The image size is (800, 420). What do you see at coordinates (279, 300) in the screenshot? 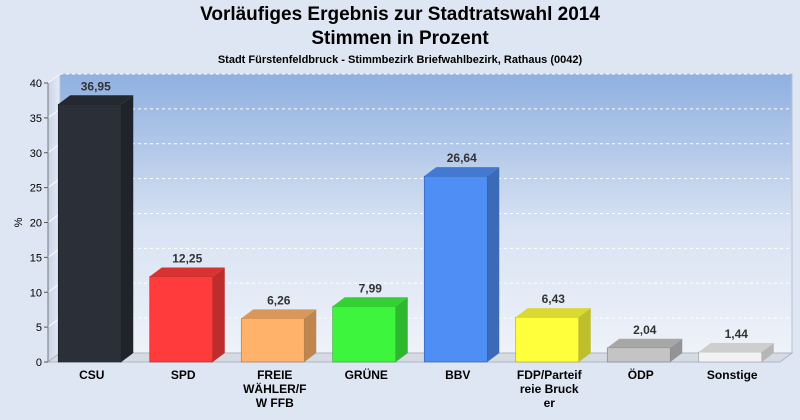
I see `data-label: 6,26` at bounding box center [279, 300].